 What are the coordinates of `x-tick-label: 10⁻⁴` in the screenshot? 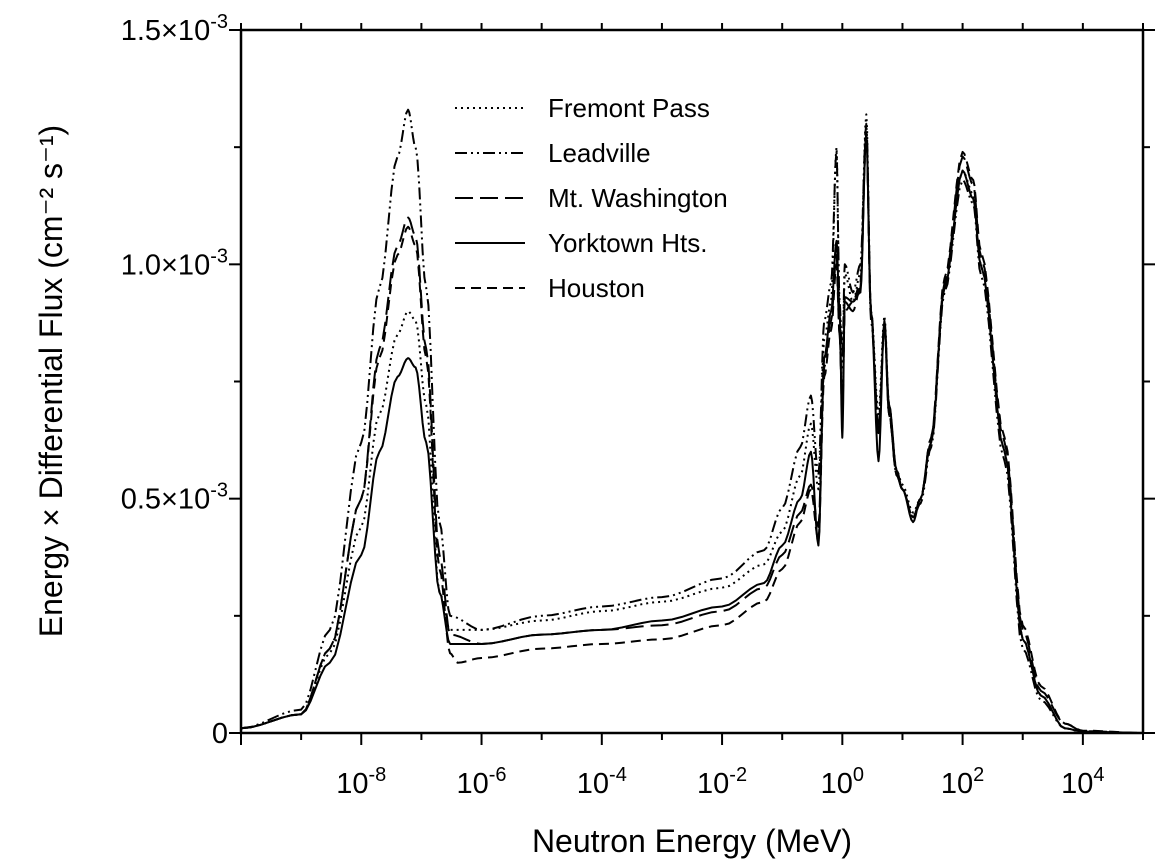 It's located at (602, 782).